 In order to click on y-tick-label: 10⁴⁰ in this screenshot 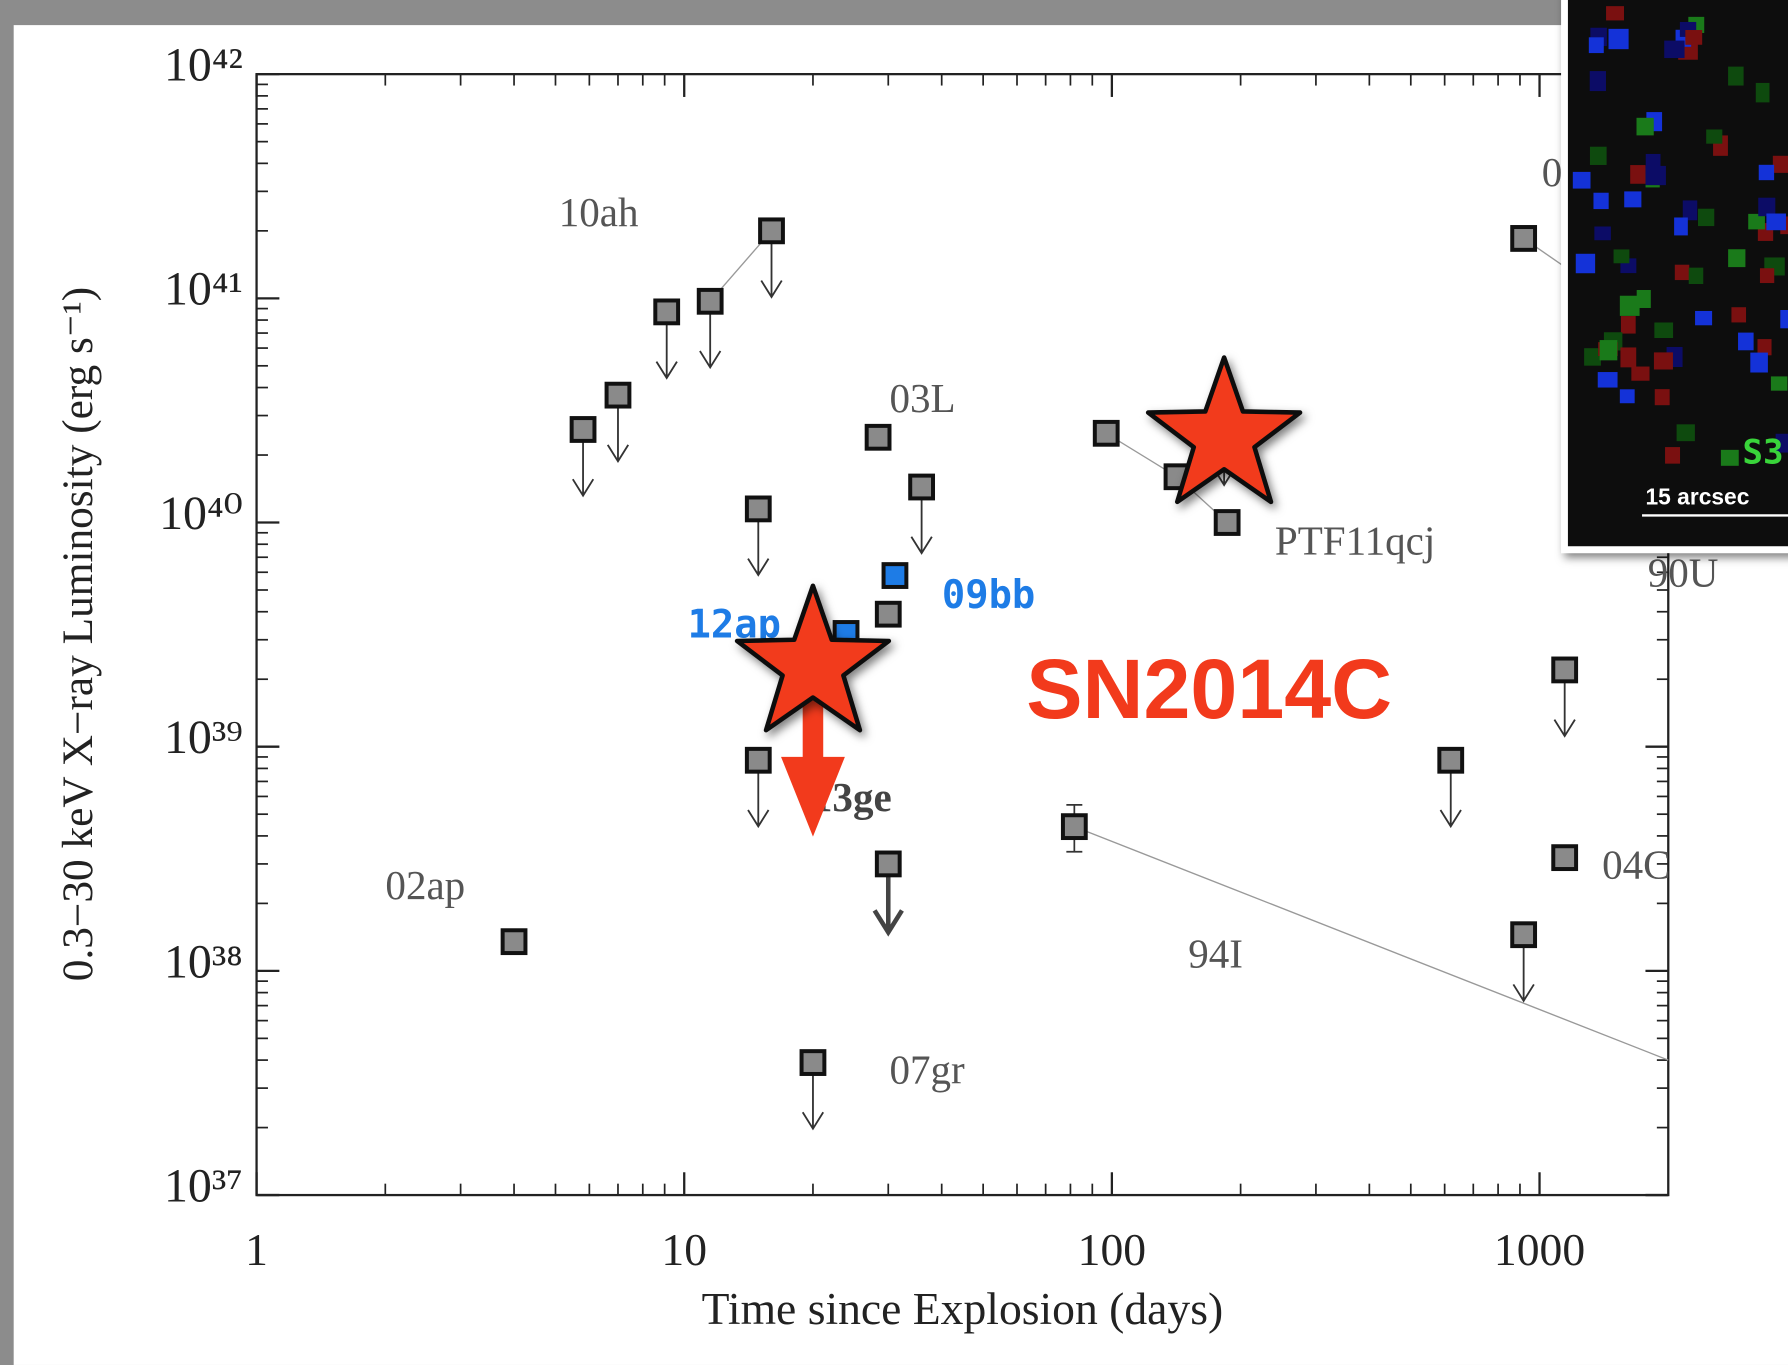, I will do `click(201, 513)`.